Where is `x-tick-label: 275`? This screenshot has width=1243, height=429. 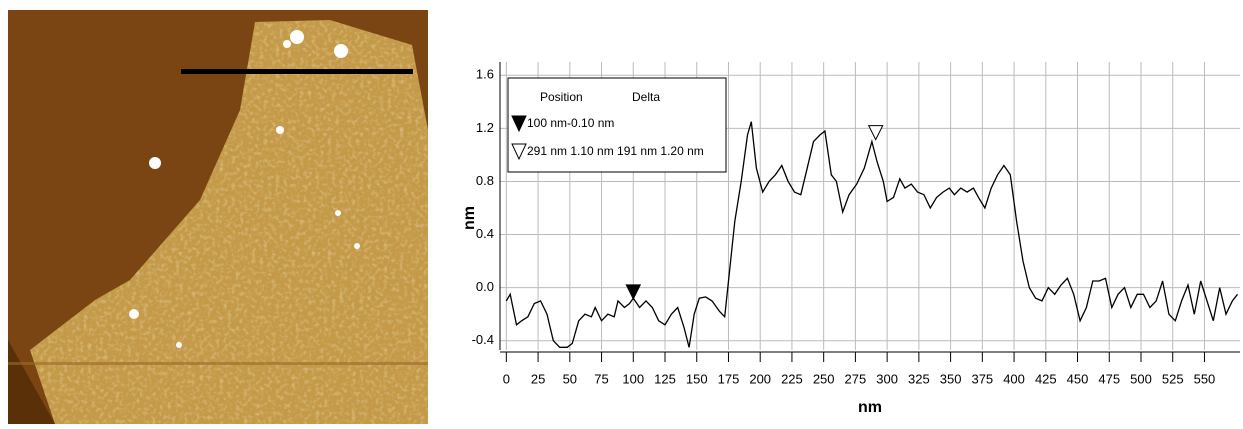
x-tick-label: 275 is located at coordinates (856, 378).